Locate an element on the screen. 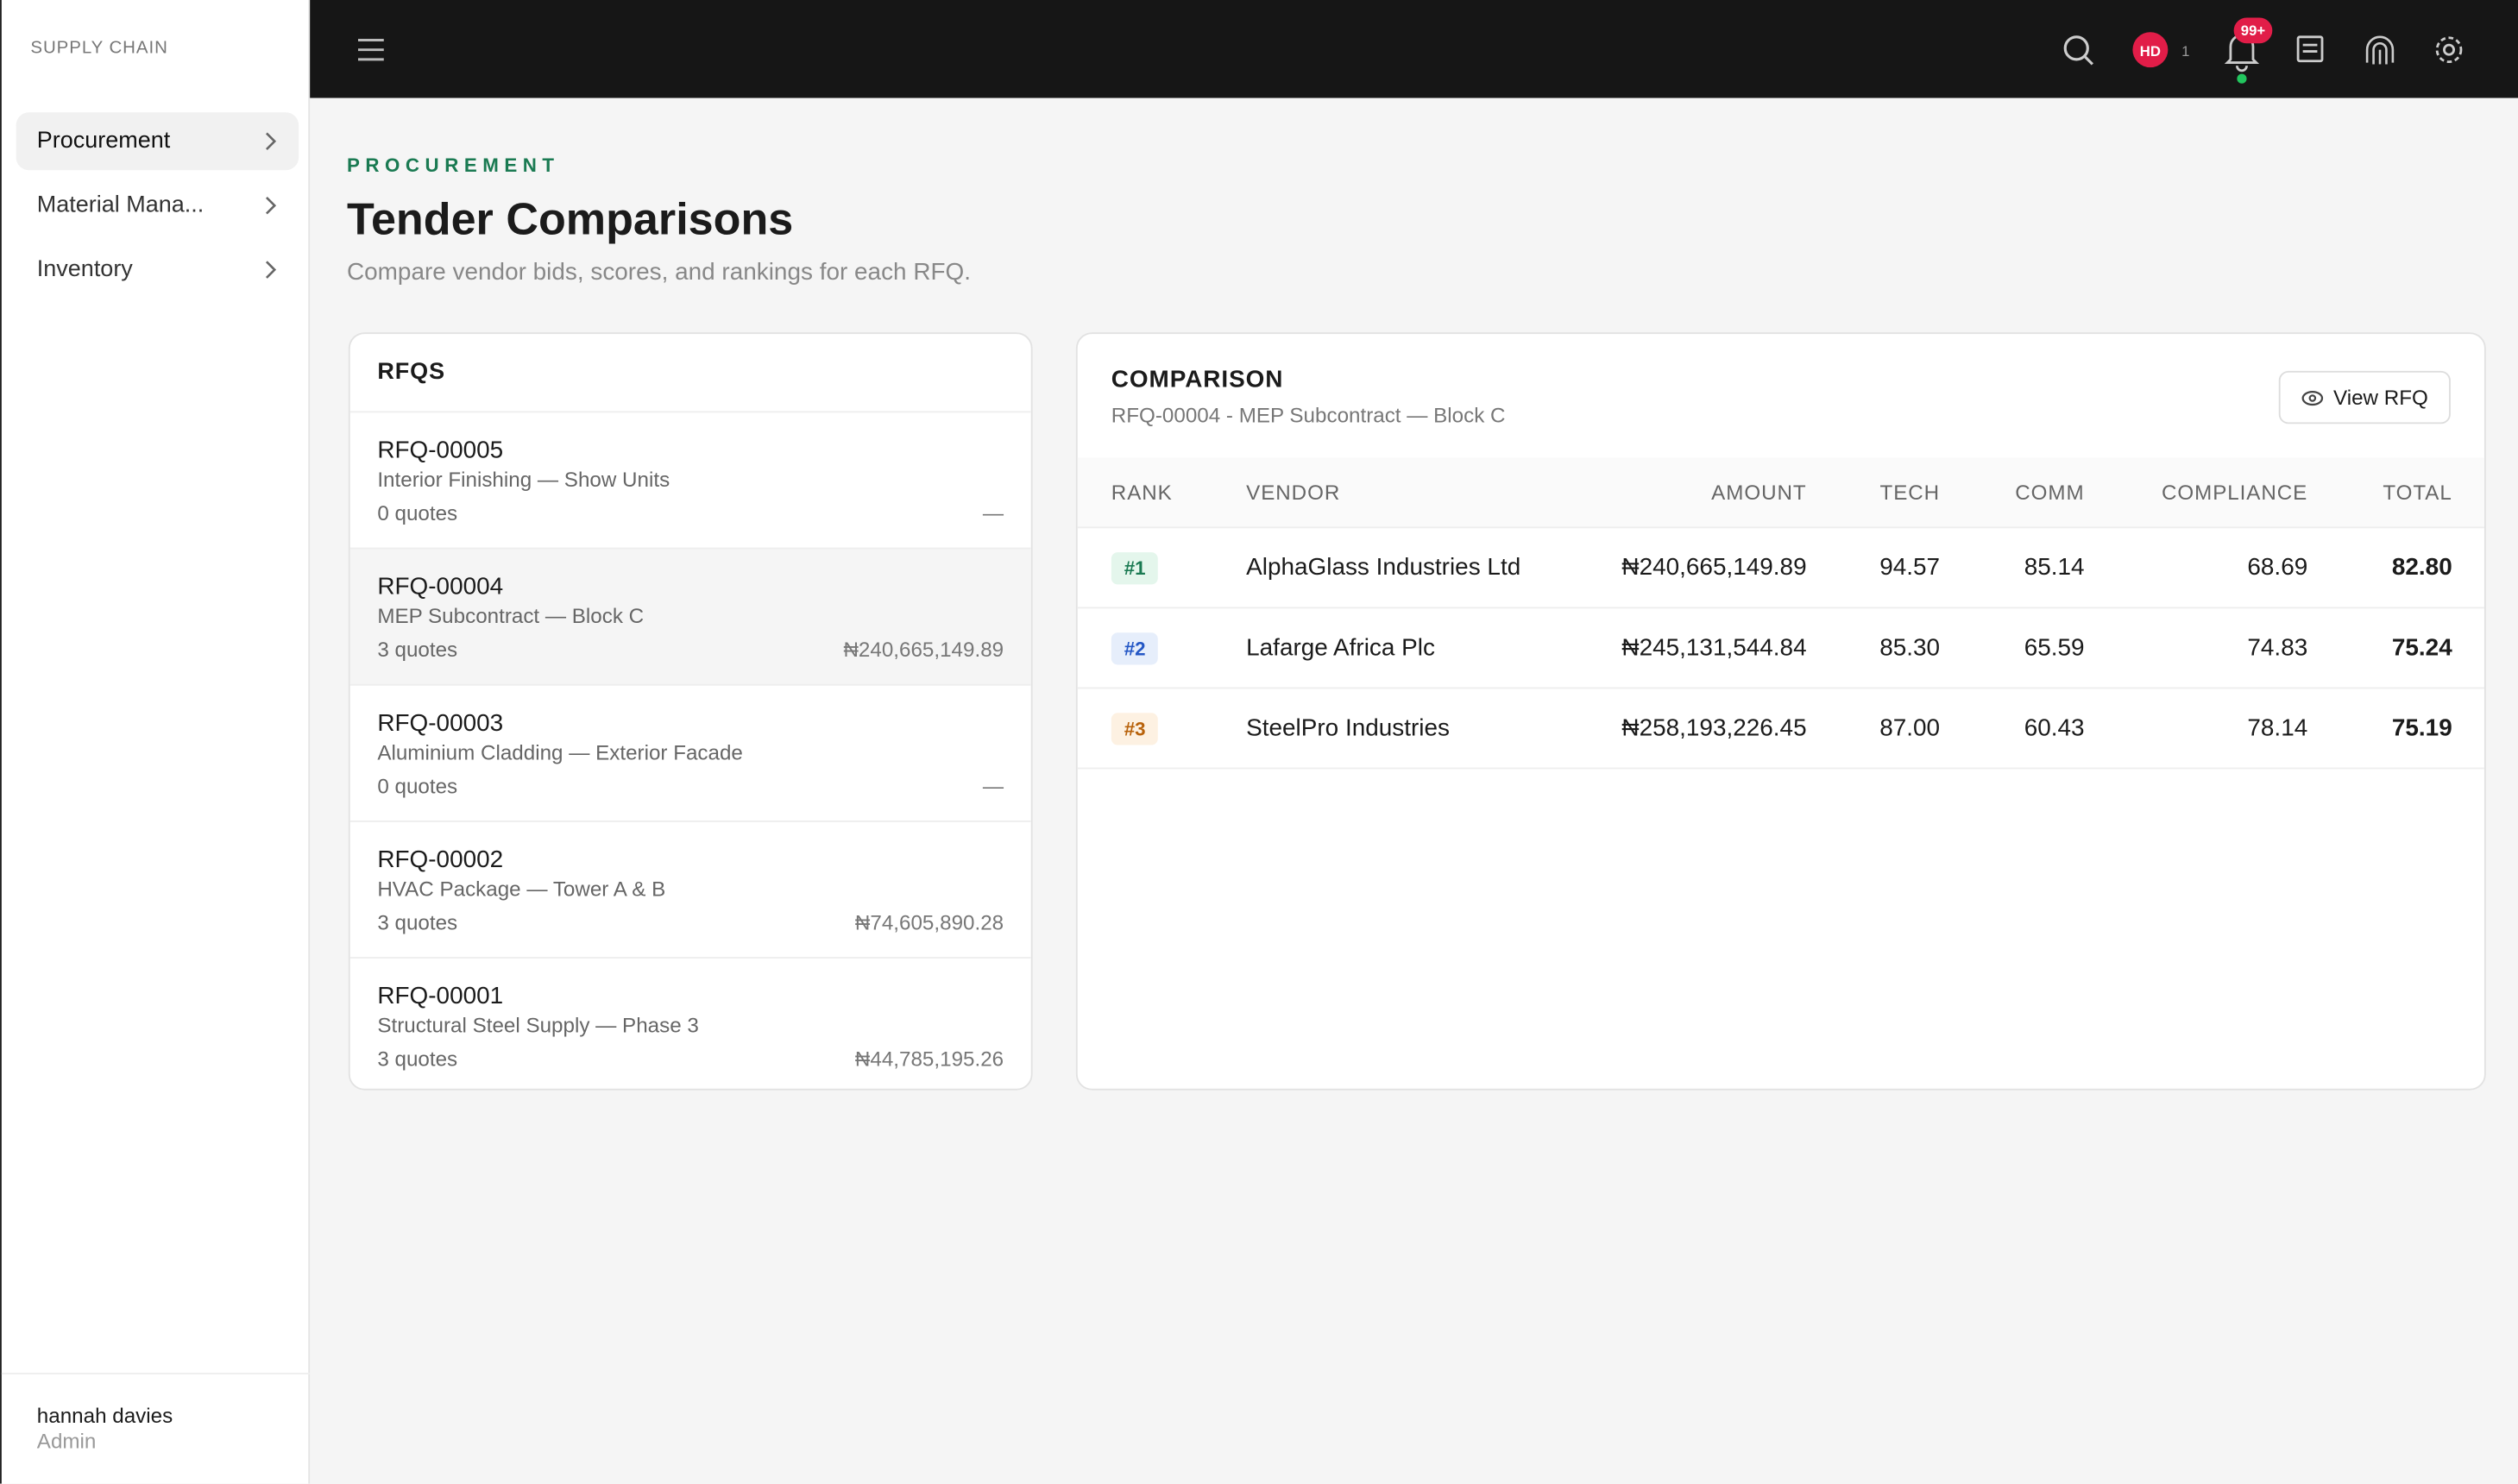 Image resolution: width=2518 pixels, height=1484 pixels. rfq-amount: ₦74,605,890.28 is located at coordinates (929, 922).